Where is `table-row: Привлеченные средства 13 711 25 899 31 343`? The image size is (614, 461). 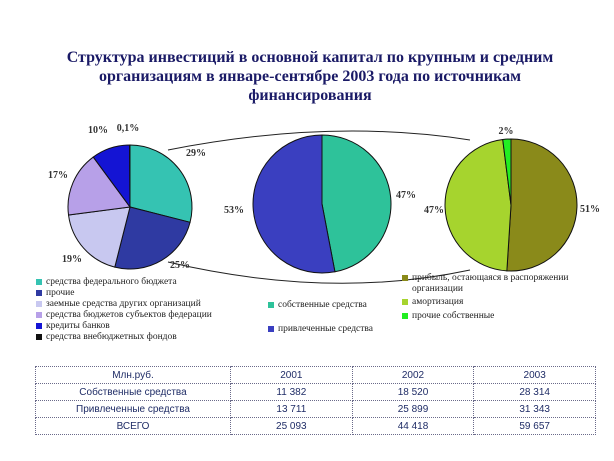
table-row: Привлеченные средства 13 711 25 899 31 343 is located at coordinates (315, 409).